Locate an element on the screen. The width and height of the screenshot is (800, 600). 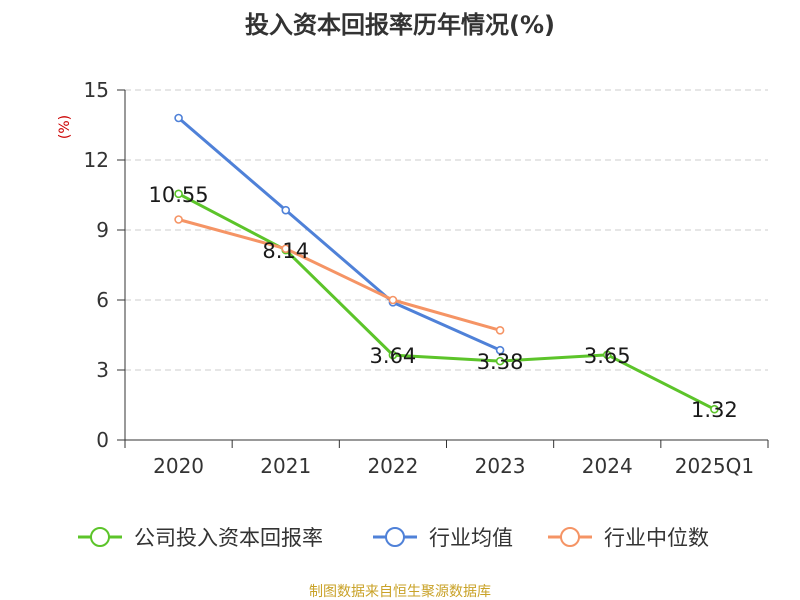
y-tick-label: 0 is located at coordinates (102, 440).